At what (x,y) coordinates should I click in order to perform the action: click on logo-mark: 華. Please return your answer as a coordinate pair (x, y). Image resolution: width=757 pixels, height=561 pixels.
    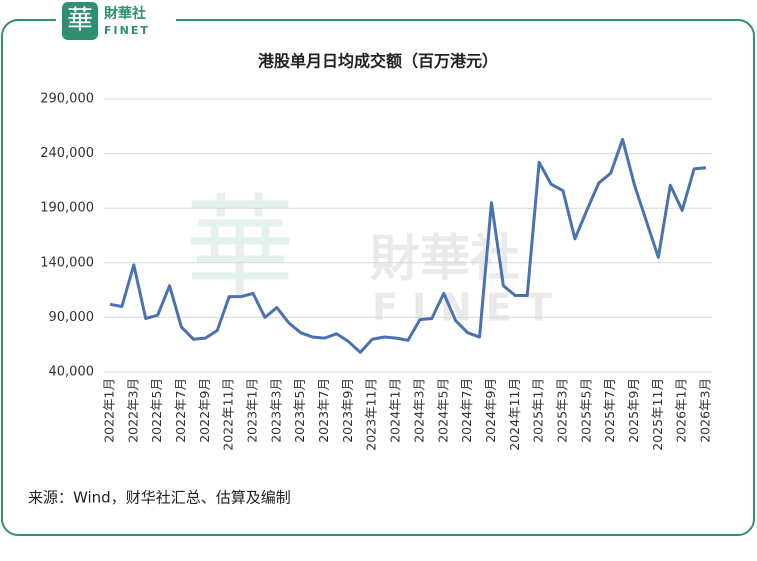
    Looking at the image, I should click on (80, 21).